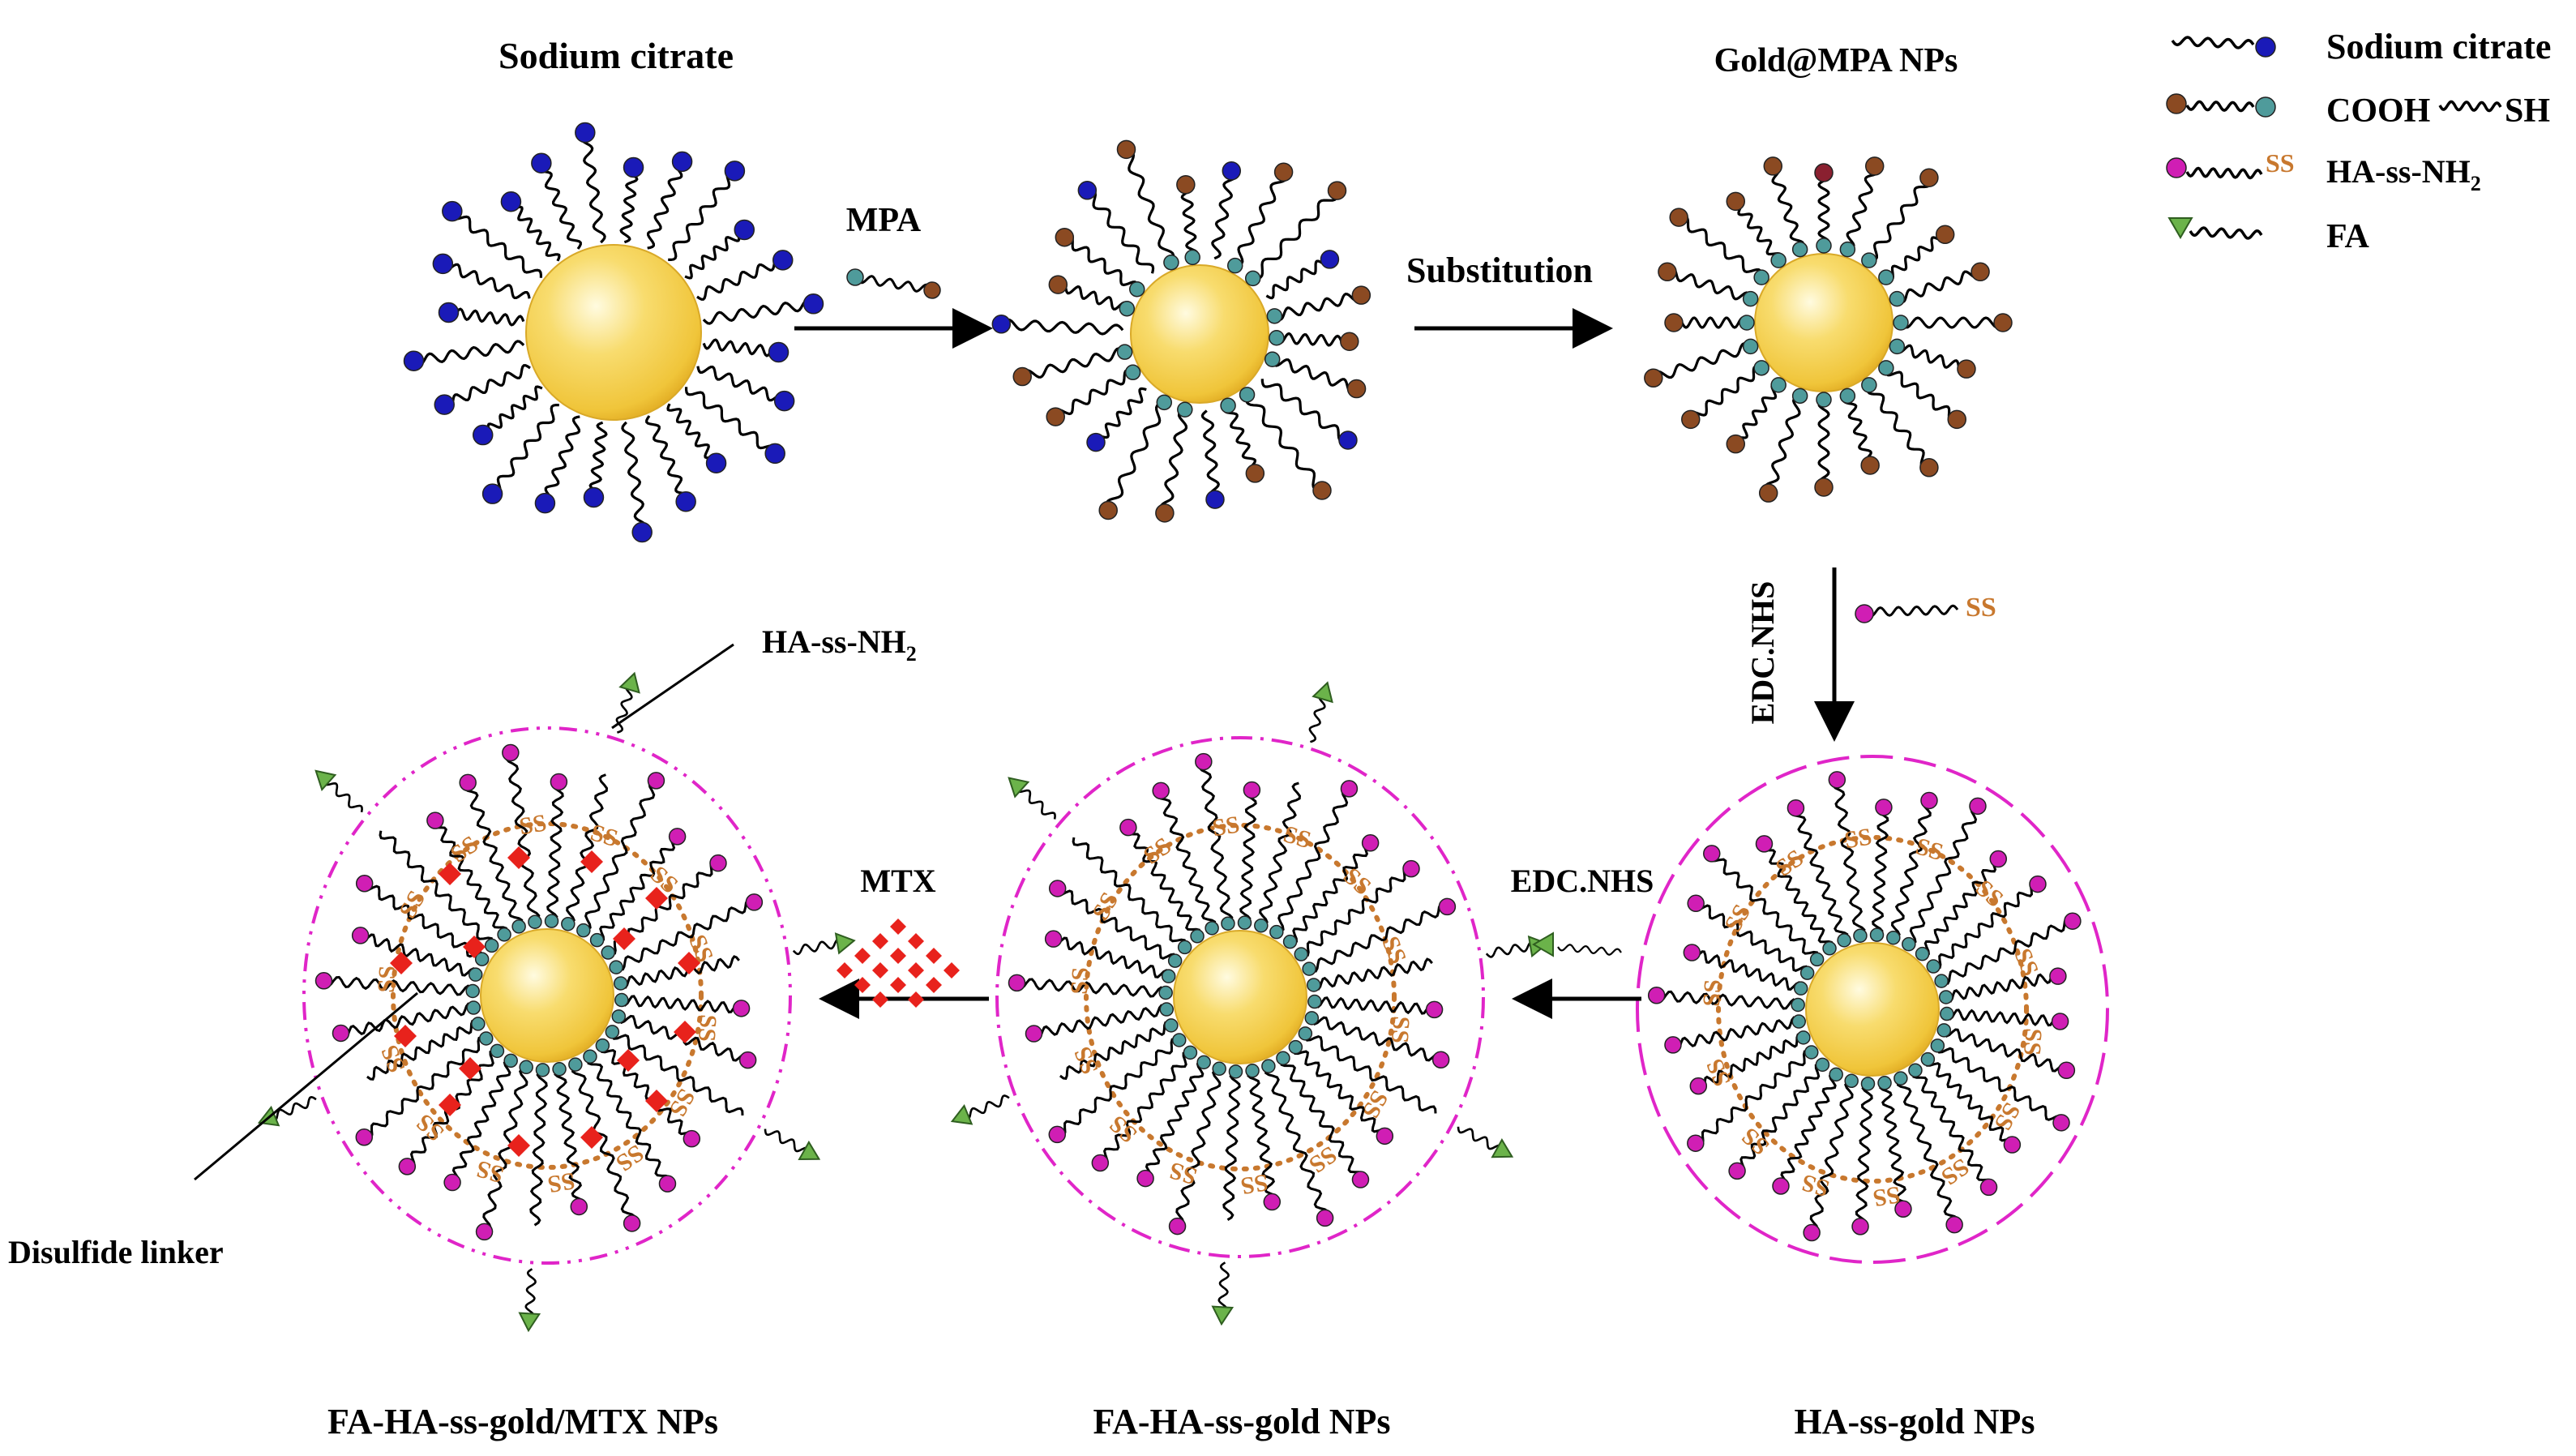 The height and width of the screenshot is (1456, 2576). I want to click on ha-ss-reagent-icon: SS, so click(1925, 608).